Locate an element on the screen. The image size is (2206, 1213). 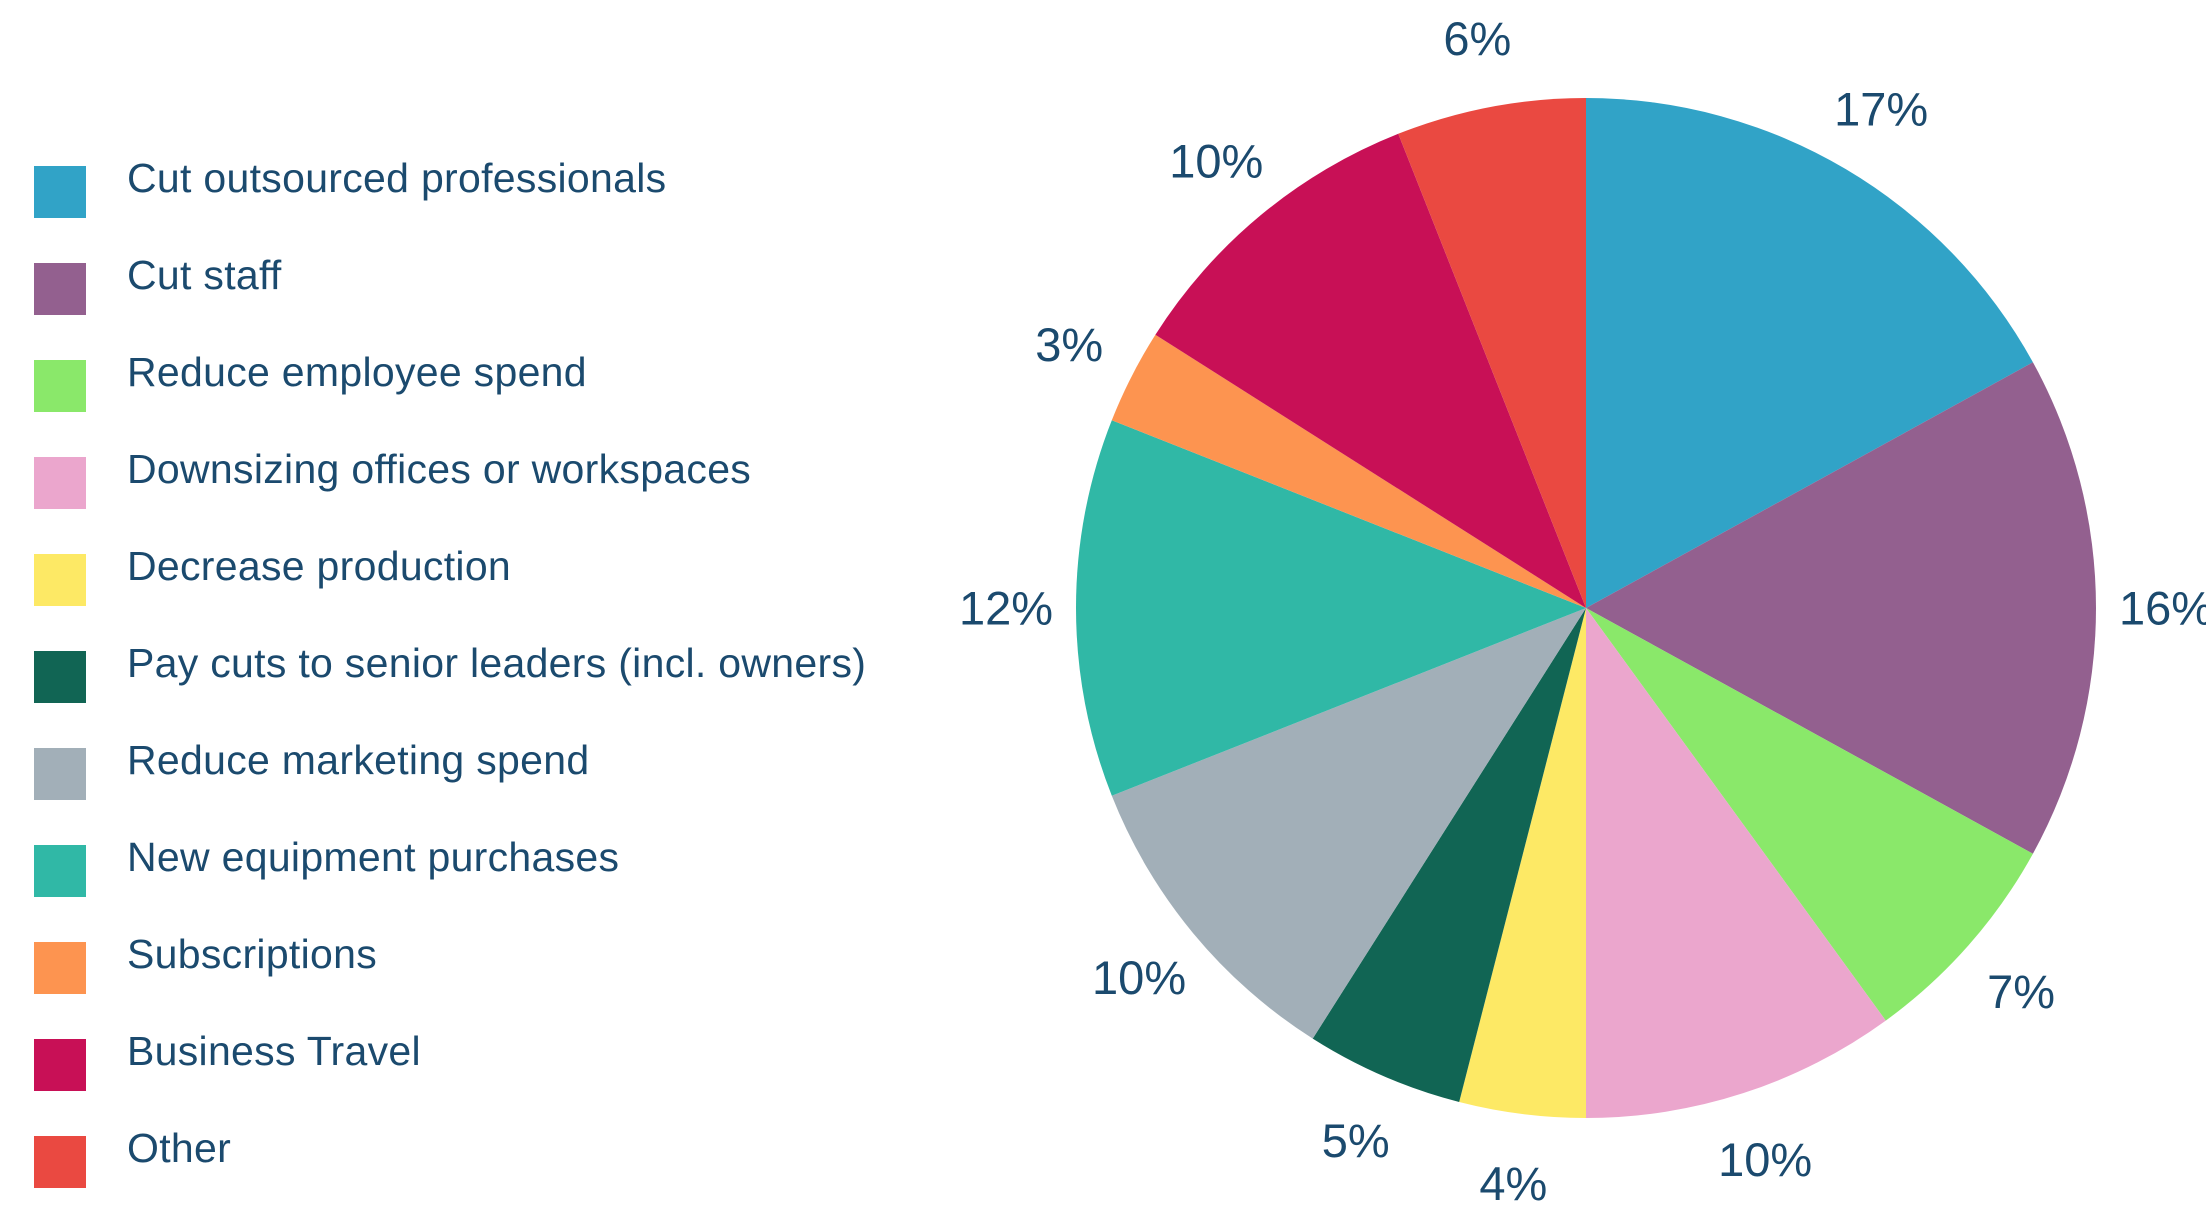
pie-slice-subscriptions is located at coordinates (1348, 471).